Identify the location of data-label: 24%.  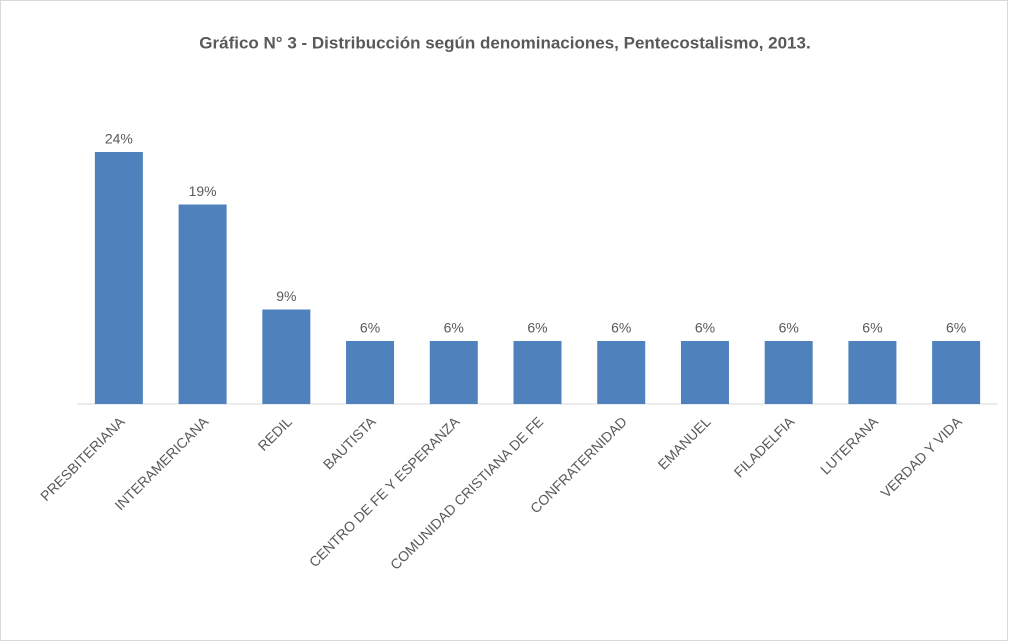
(119, 139).